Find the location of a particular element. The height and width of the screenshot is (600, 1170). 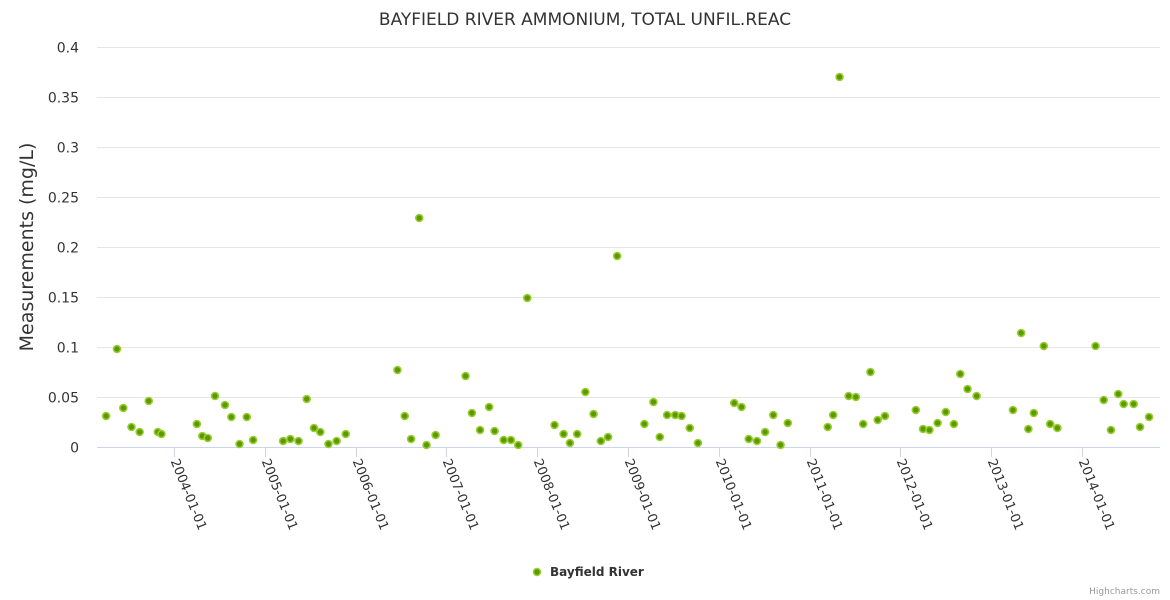

legend-item-bayfield-river: Bayfield River is located at coordinates (588, 572).